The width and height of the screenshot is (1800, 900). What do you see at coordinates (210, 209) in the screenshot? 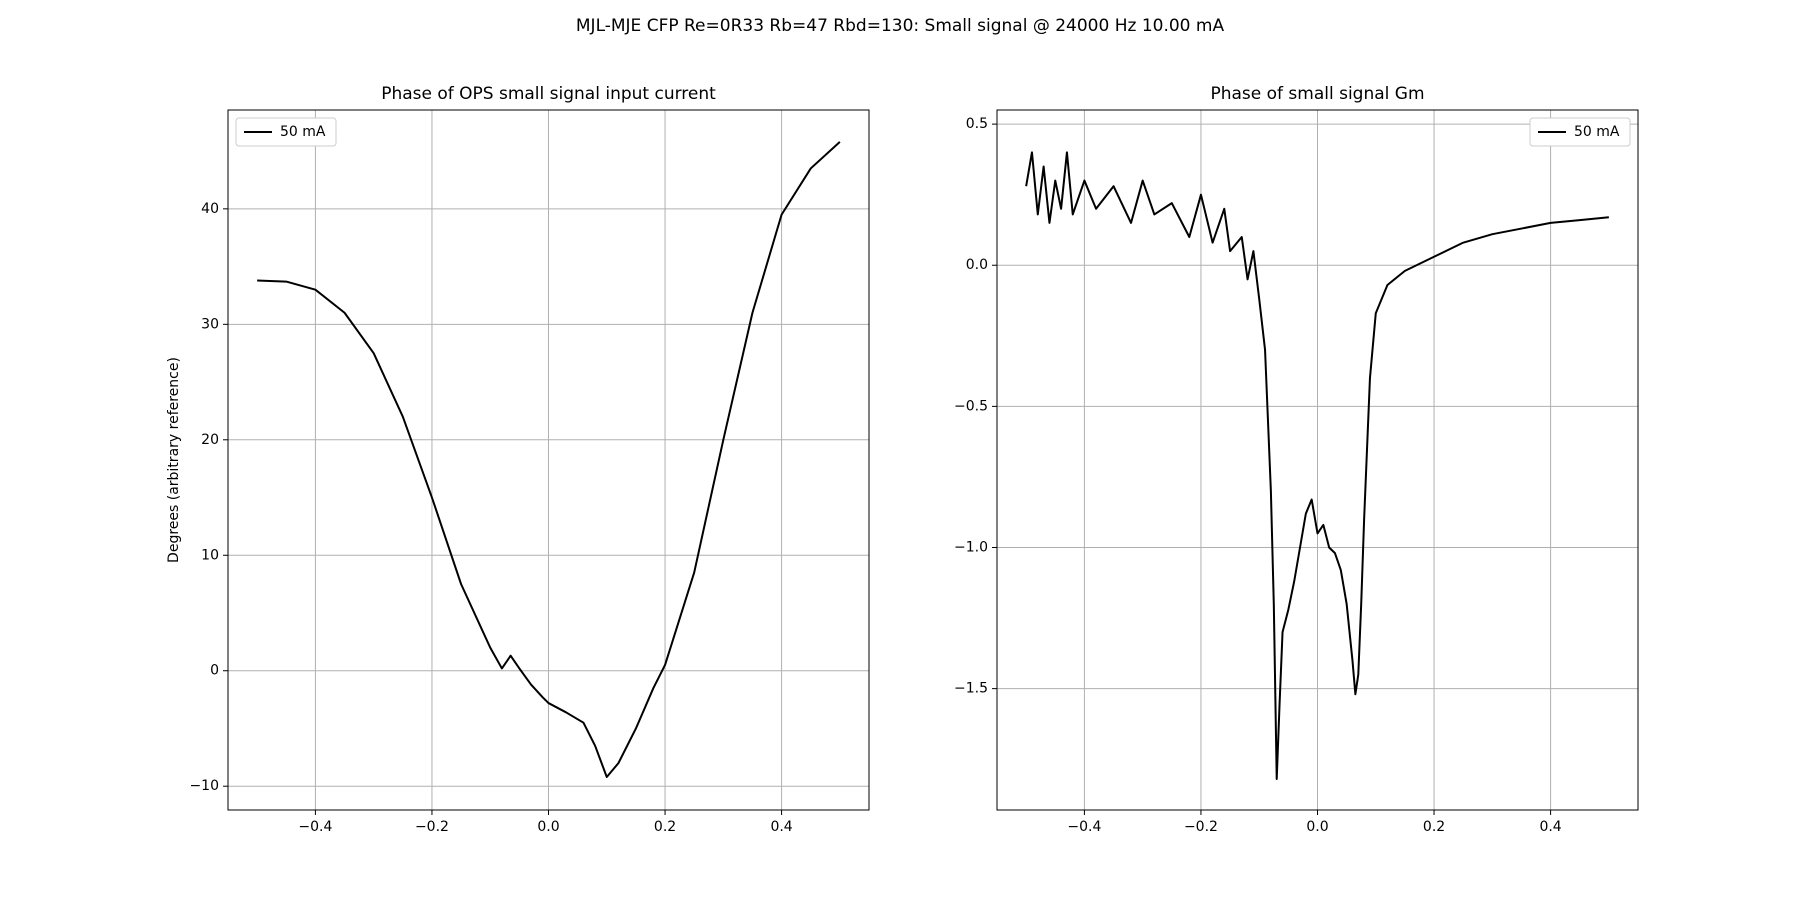
I see `y-tick-label: 40` at bounding box center [210, 209].